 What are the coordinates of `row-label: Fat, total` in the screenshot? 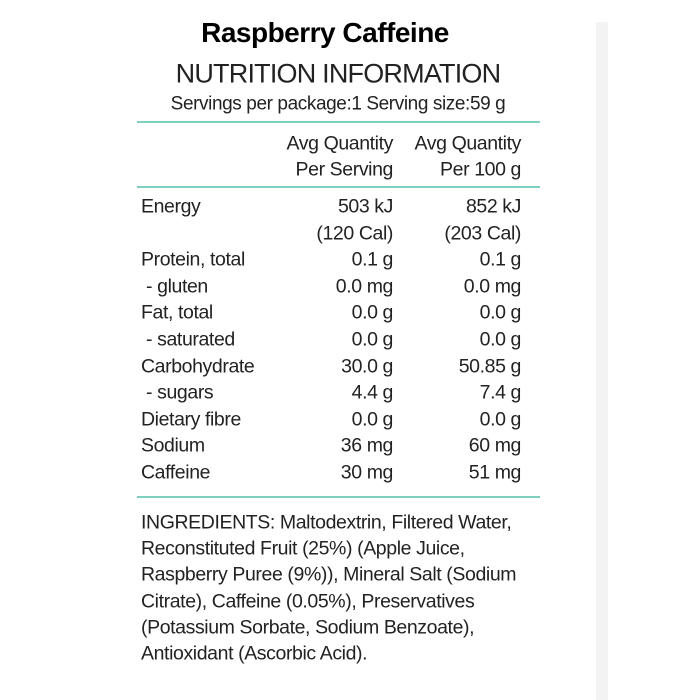 It's located at (177, 312).